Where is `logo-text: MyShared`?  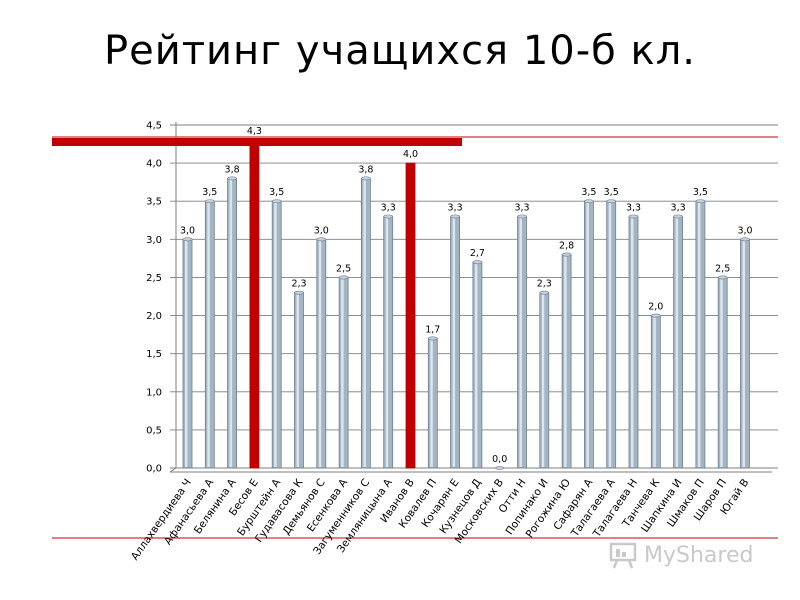 logo-text: MyShared is located at coordinates (699, 555).